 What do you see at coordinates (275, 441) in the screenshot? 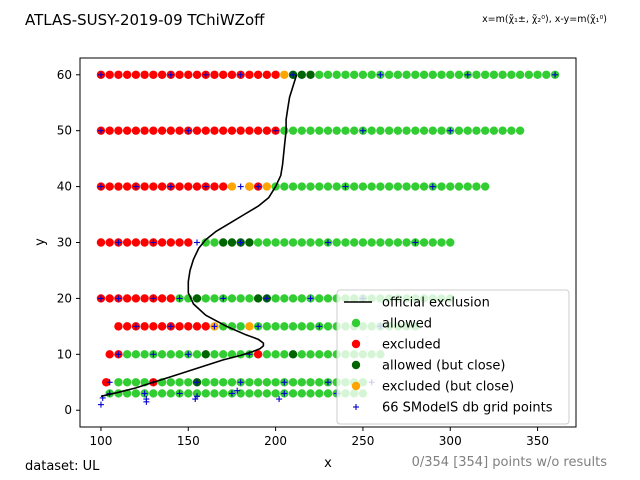
I see `x-tick-label: 200` at bounding box center [275, 441].